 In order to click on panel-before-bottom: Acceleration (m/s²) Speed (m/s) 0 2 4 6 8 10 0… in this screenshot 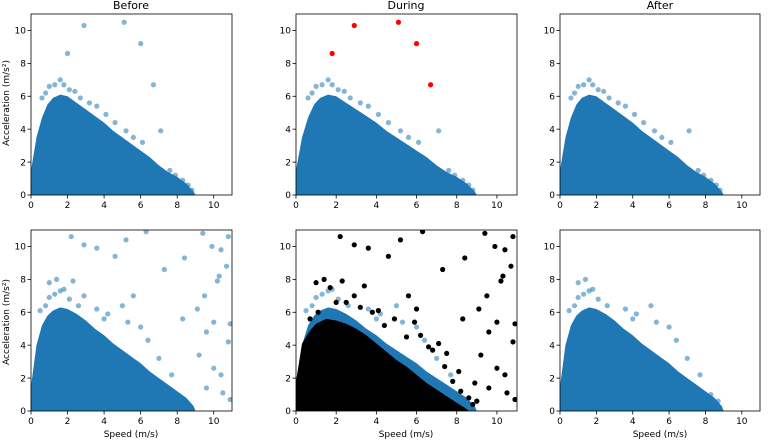, I will do `click(117, 334)`.